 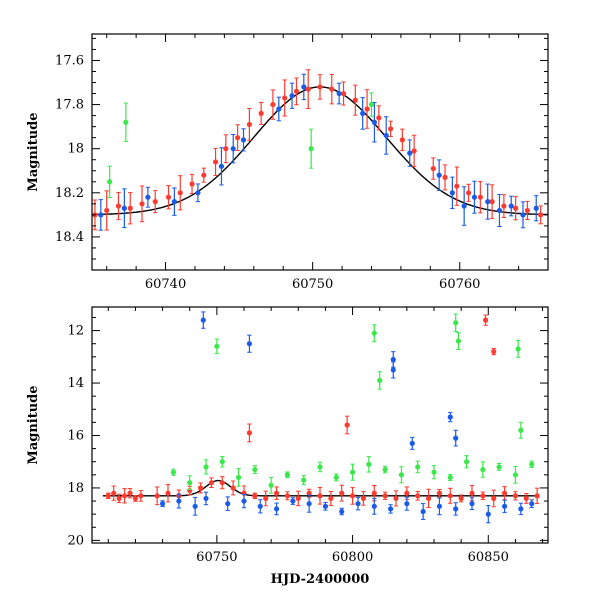 I want to click on y-tick-label: 18.4, so click(x=69, y=237).